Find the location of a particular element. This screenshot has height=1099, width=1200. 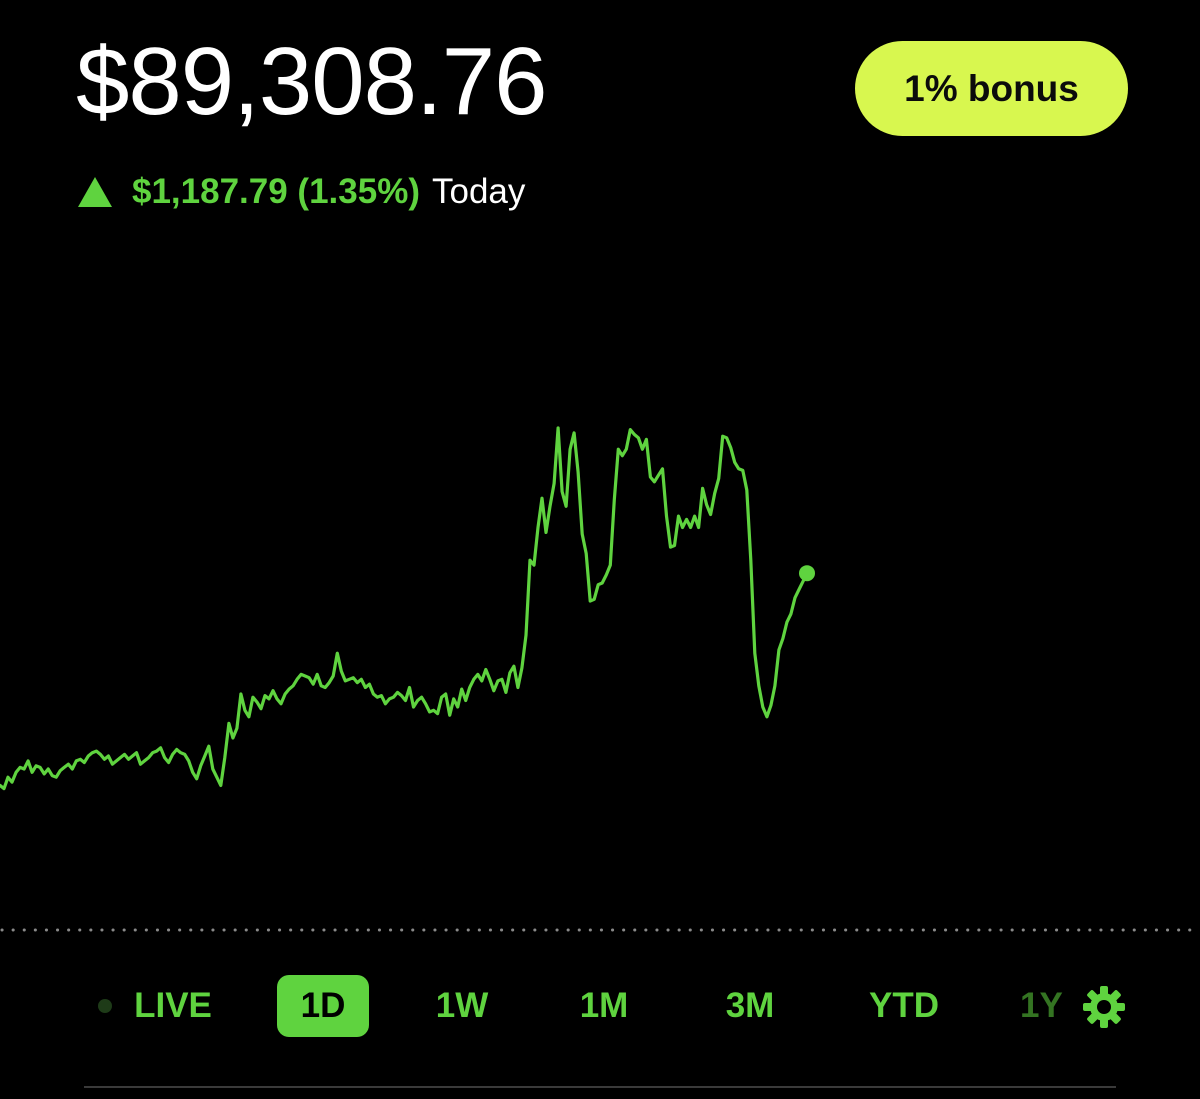

tab-1d-label: 1D is located at coordinates (323, 1005).